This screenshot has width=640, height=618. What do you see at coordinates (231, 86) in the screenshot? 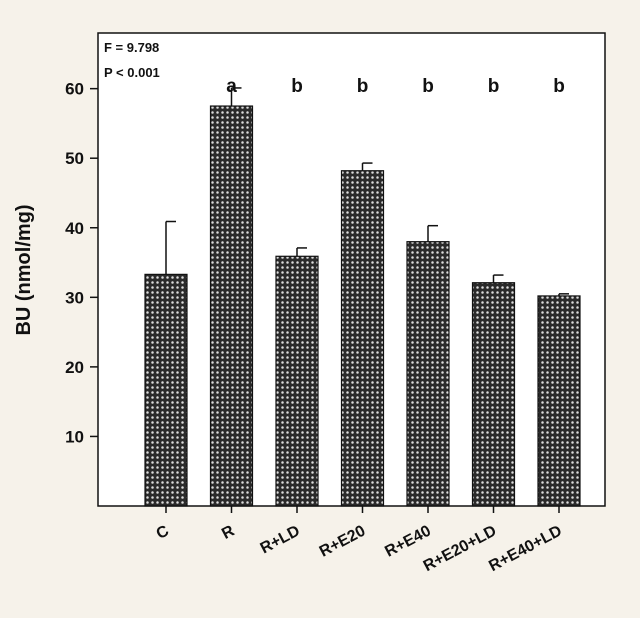
I see `significance-letter: a` at bounding box center [231, 86].